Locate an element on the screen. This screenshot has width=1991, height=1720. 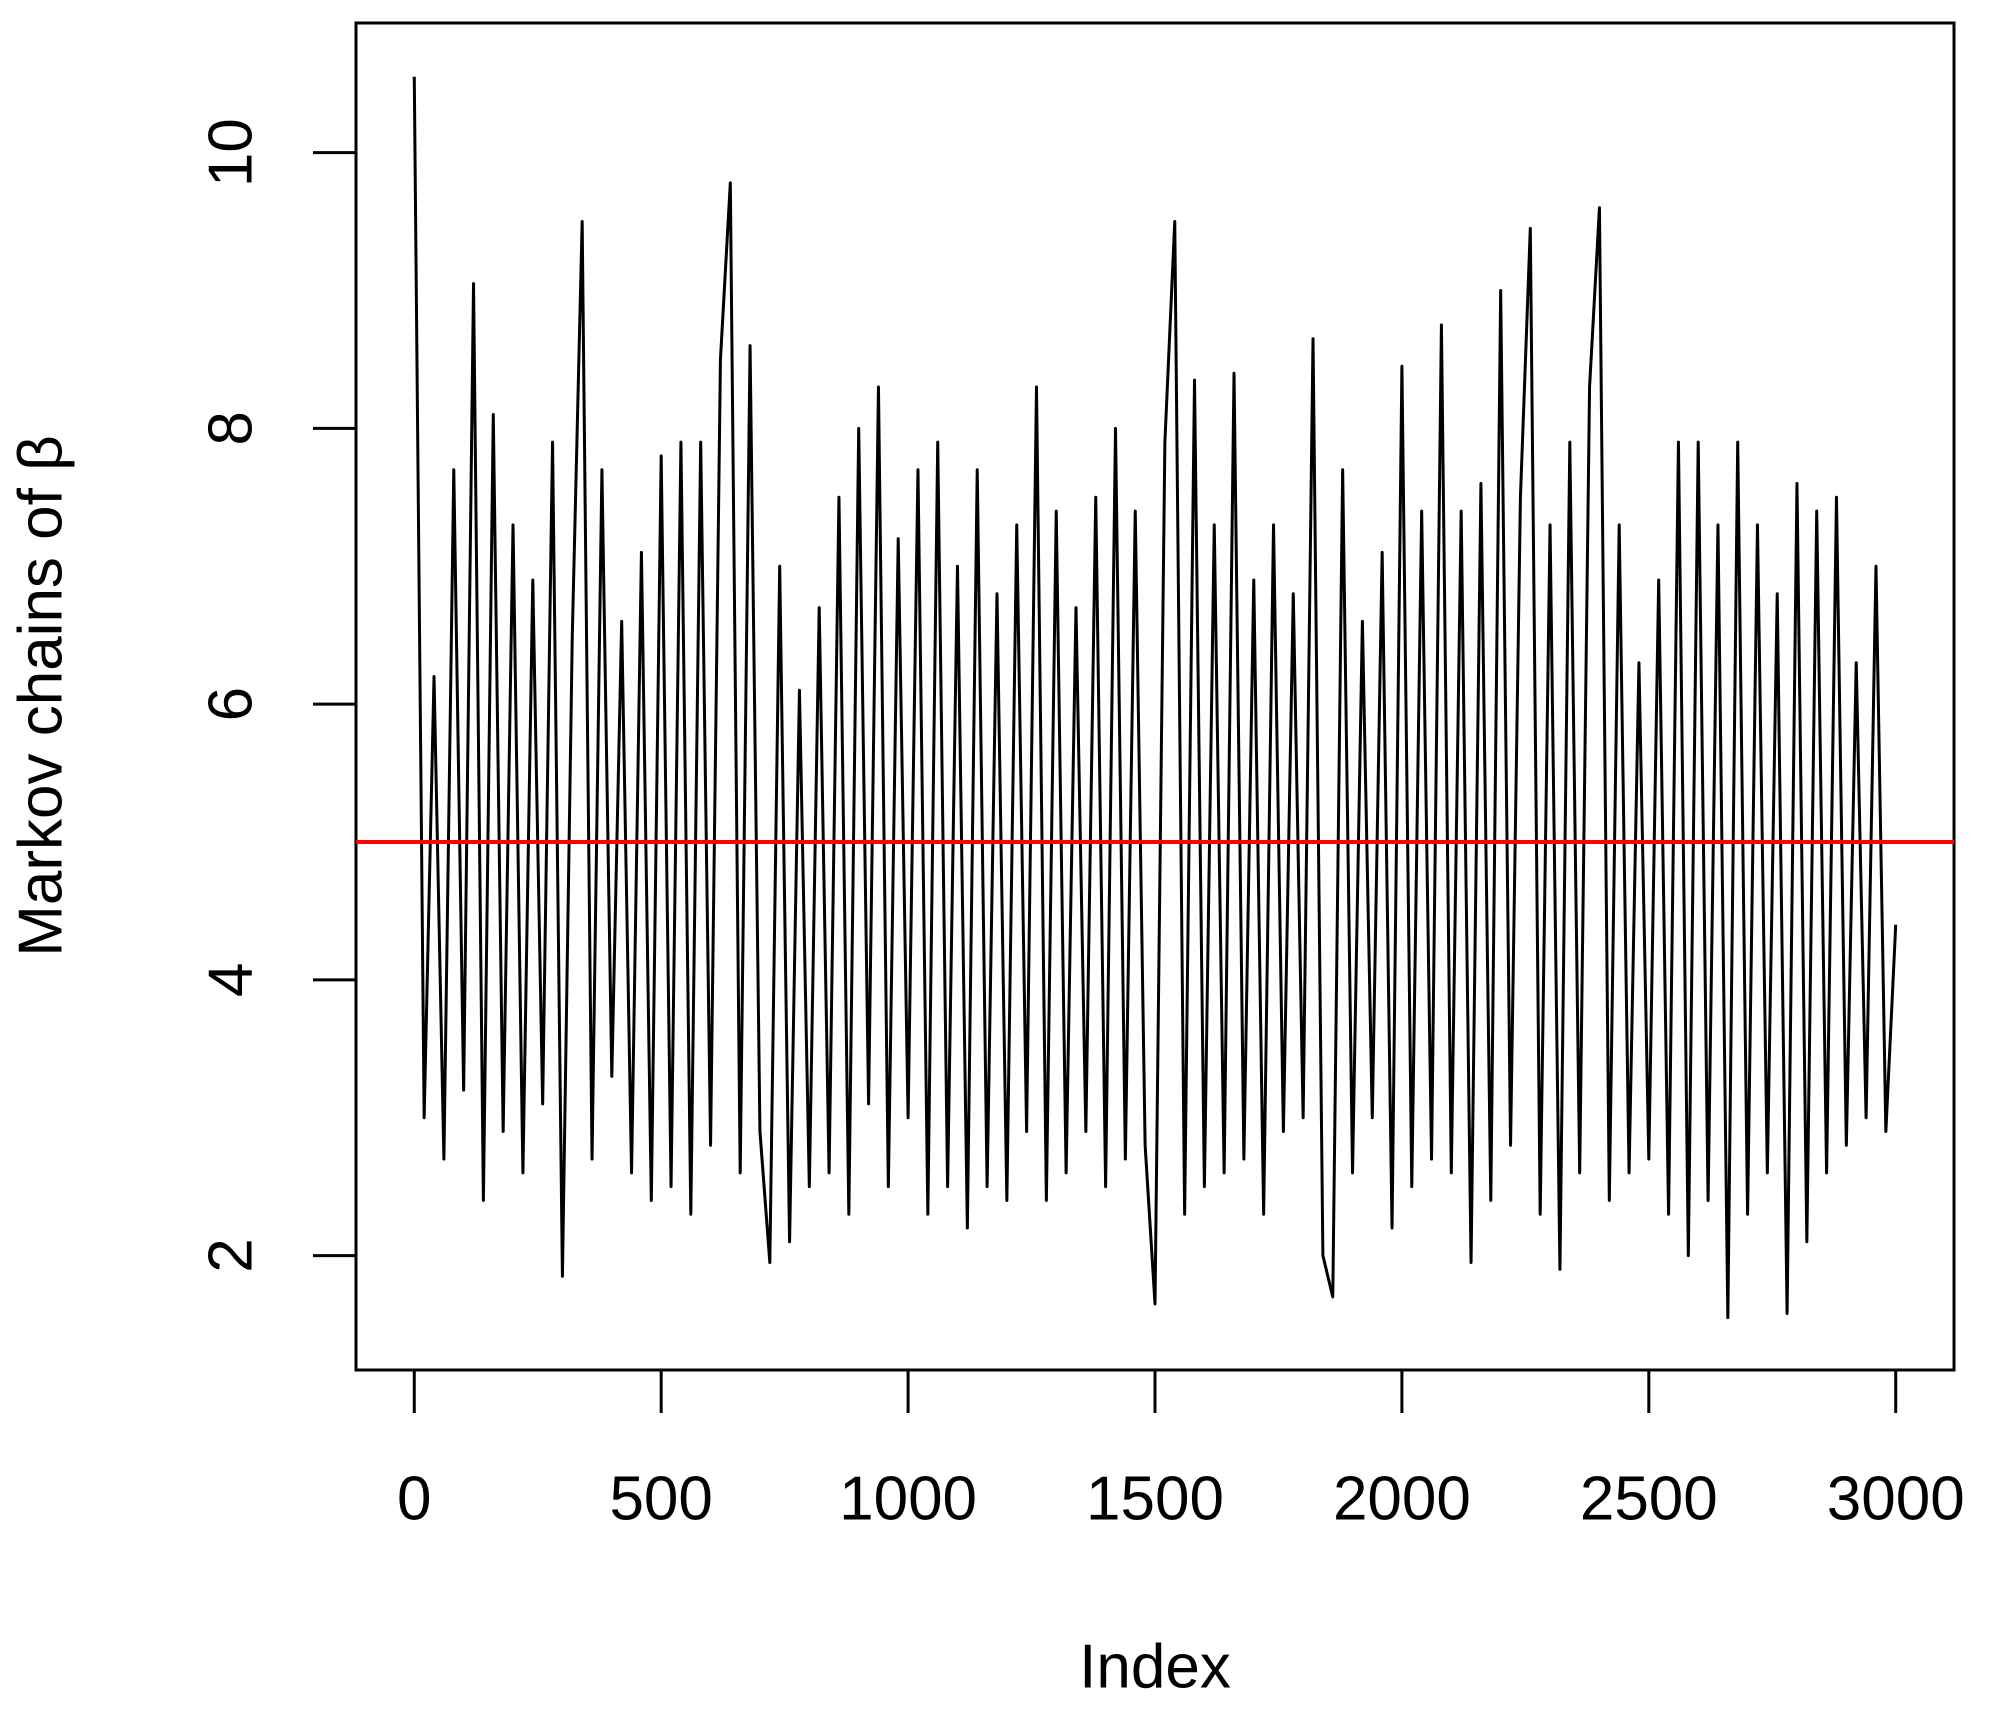
y-tick-label: 10 is located at coordinates (230, 152).